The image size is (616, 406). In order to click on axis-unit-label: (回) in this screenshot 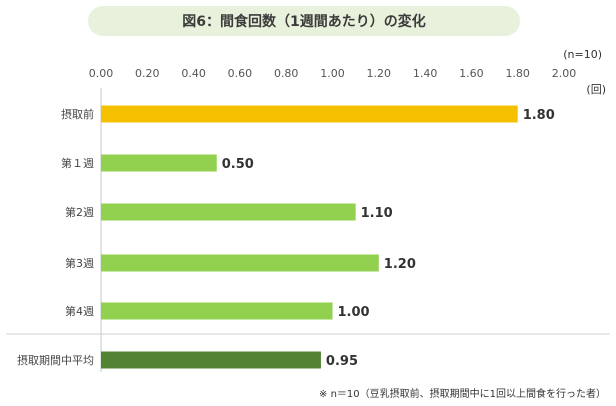, I will do `click(596, 89)`.